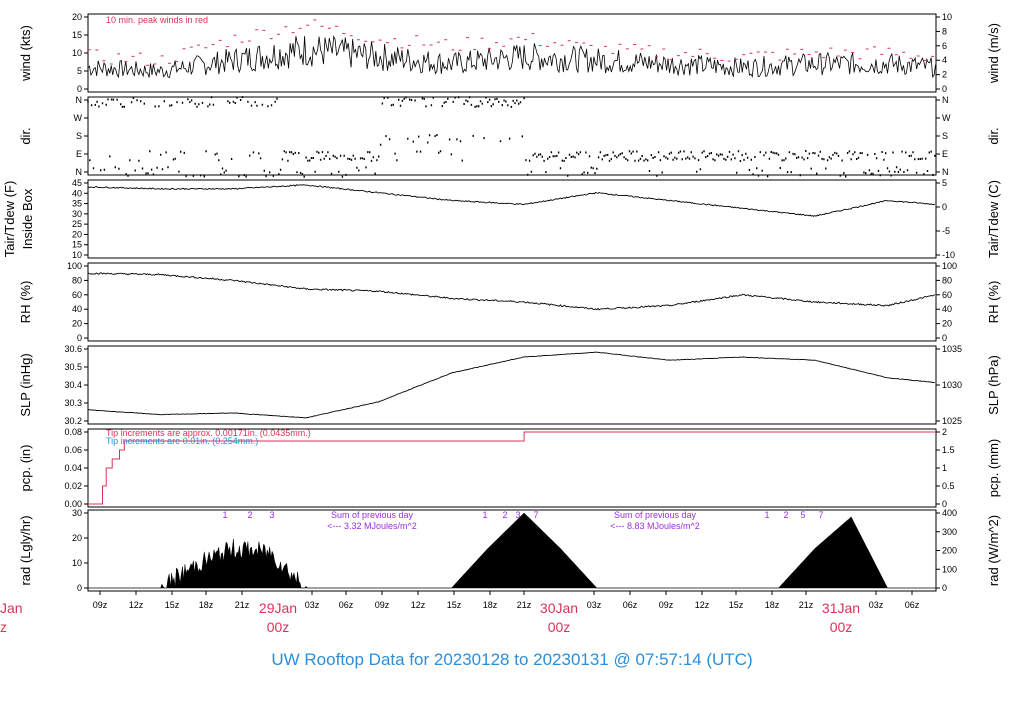  What do you see at coordinates (947, 17) in the screenshot?
I see `right-tick-label: 10` at bounding box center [947, 17].